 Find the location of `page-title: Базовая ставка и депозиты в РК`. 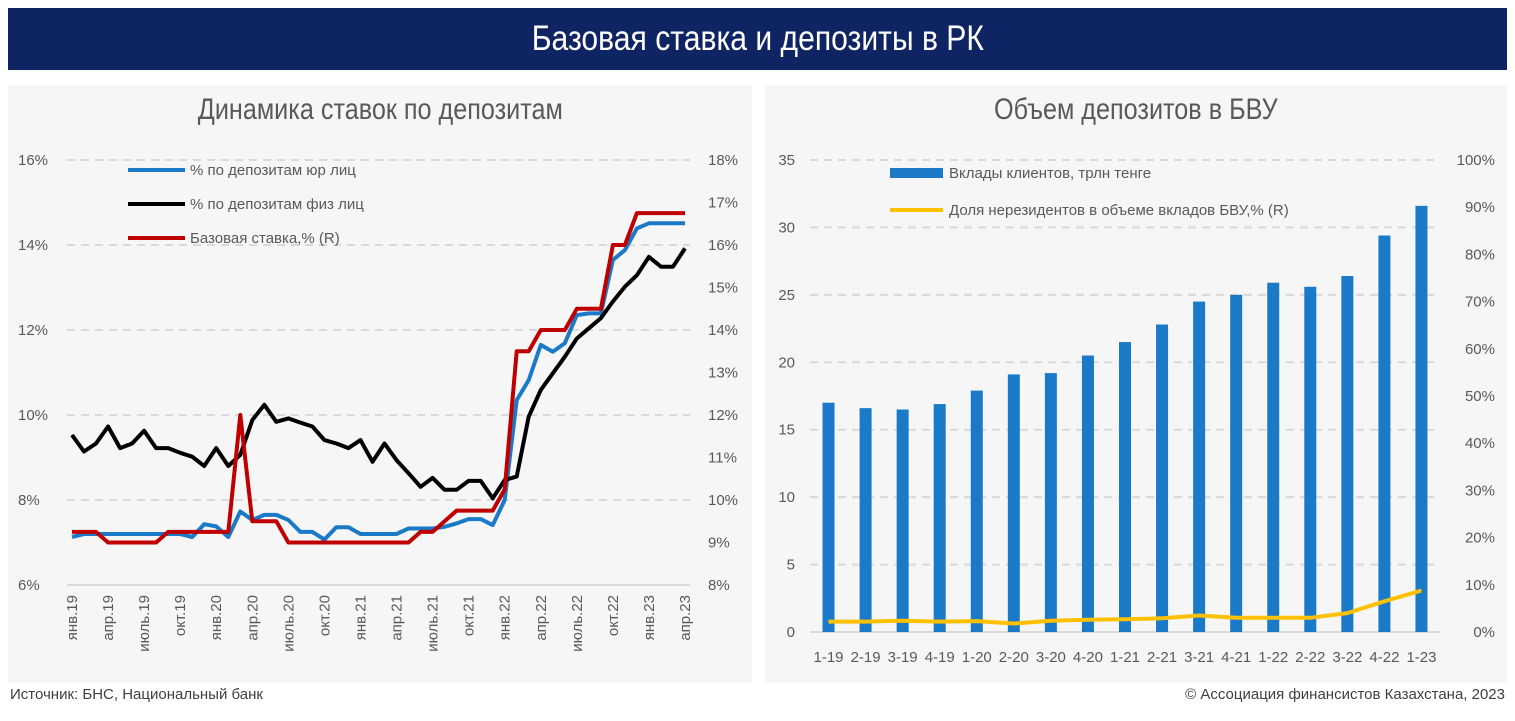

page-title: Базовая ставка и депозиты в РК is located at coordinates (757, 38).